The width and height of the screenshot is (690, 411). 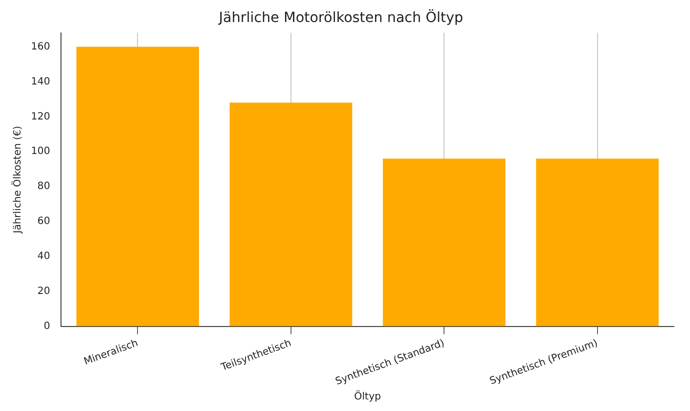 What do you see at coordinates (40, 116) in the screenshot?
I see `y-tick-label: 120` at bounding box center [40, 116].